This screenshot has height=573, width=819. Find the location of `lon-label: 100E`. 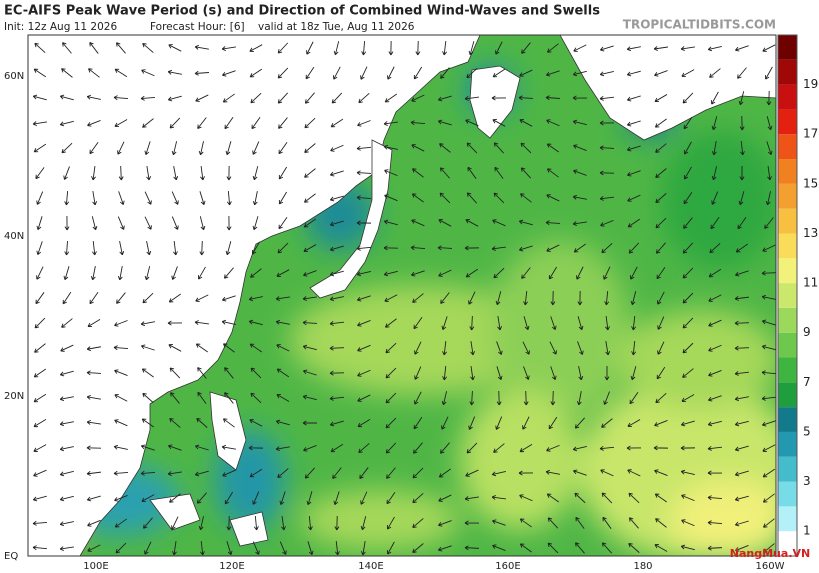

lon-label: 100E is located at coordinates (95, 566).